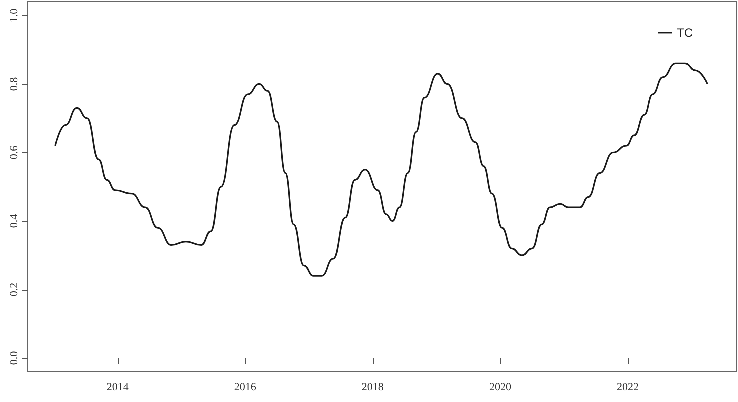 The height and width of the screenshot is (402, 738). What do you see at coordinates (373, 388) in the screenshot?
I see `x-tick-label: 2018` at bounding box center [373, 388].